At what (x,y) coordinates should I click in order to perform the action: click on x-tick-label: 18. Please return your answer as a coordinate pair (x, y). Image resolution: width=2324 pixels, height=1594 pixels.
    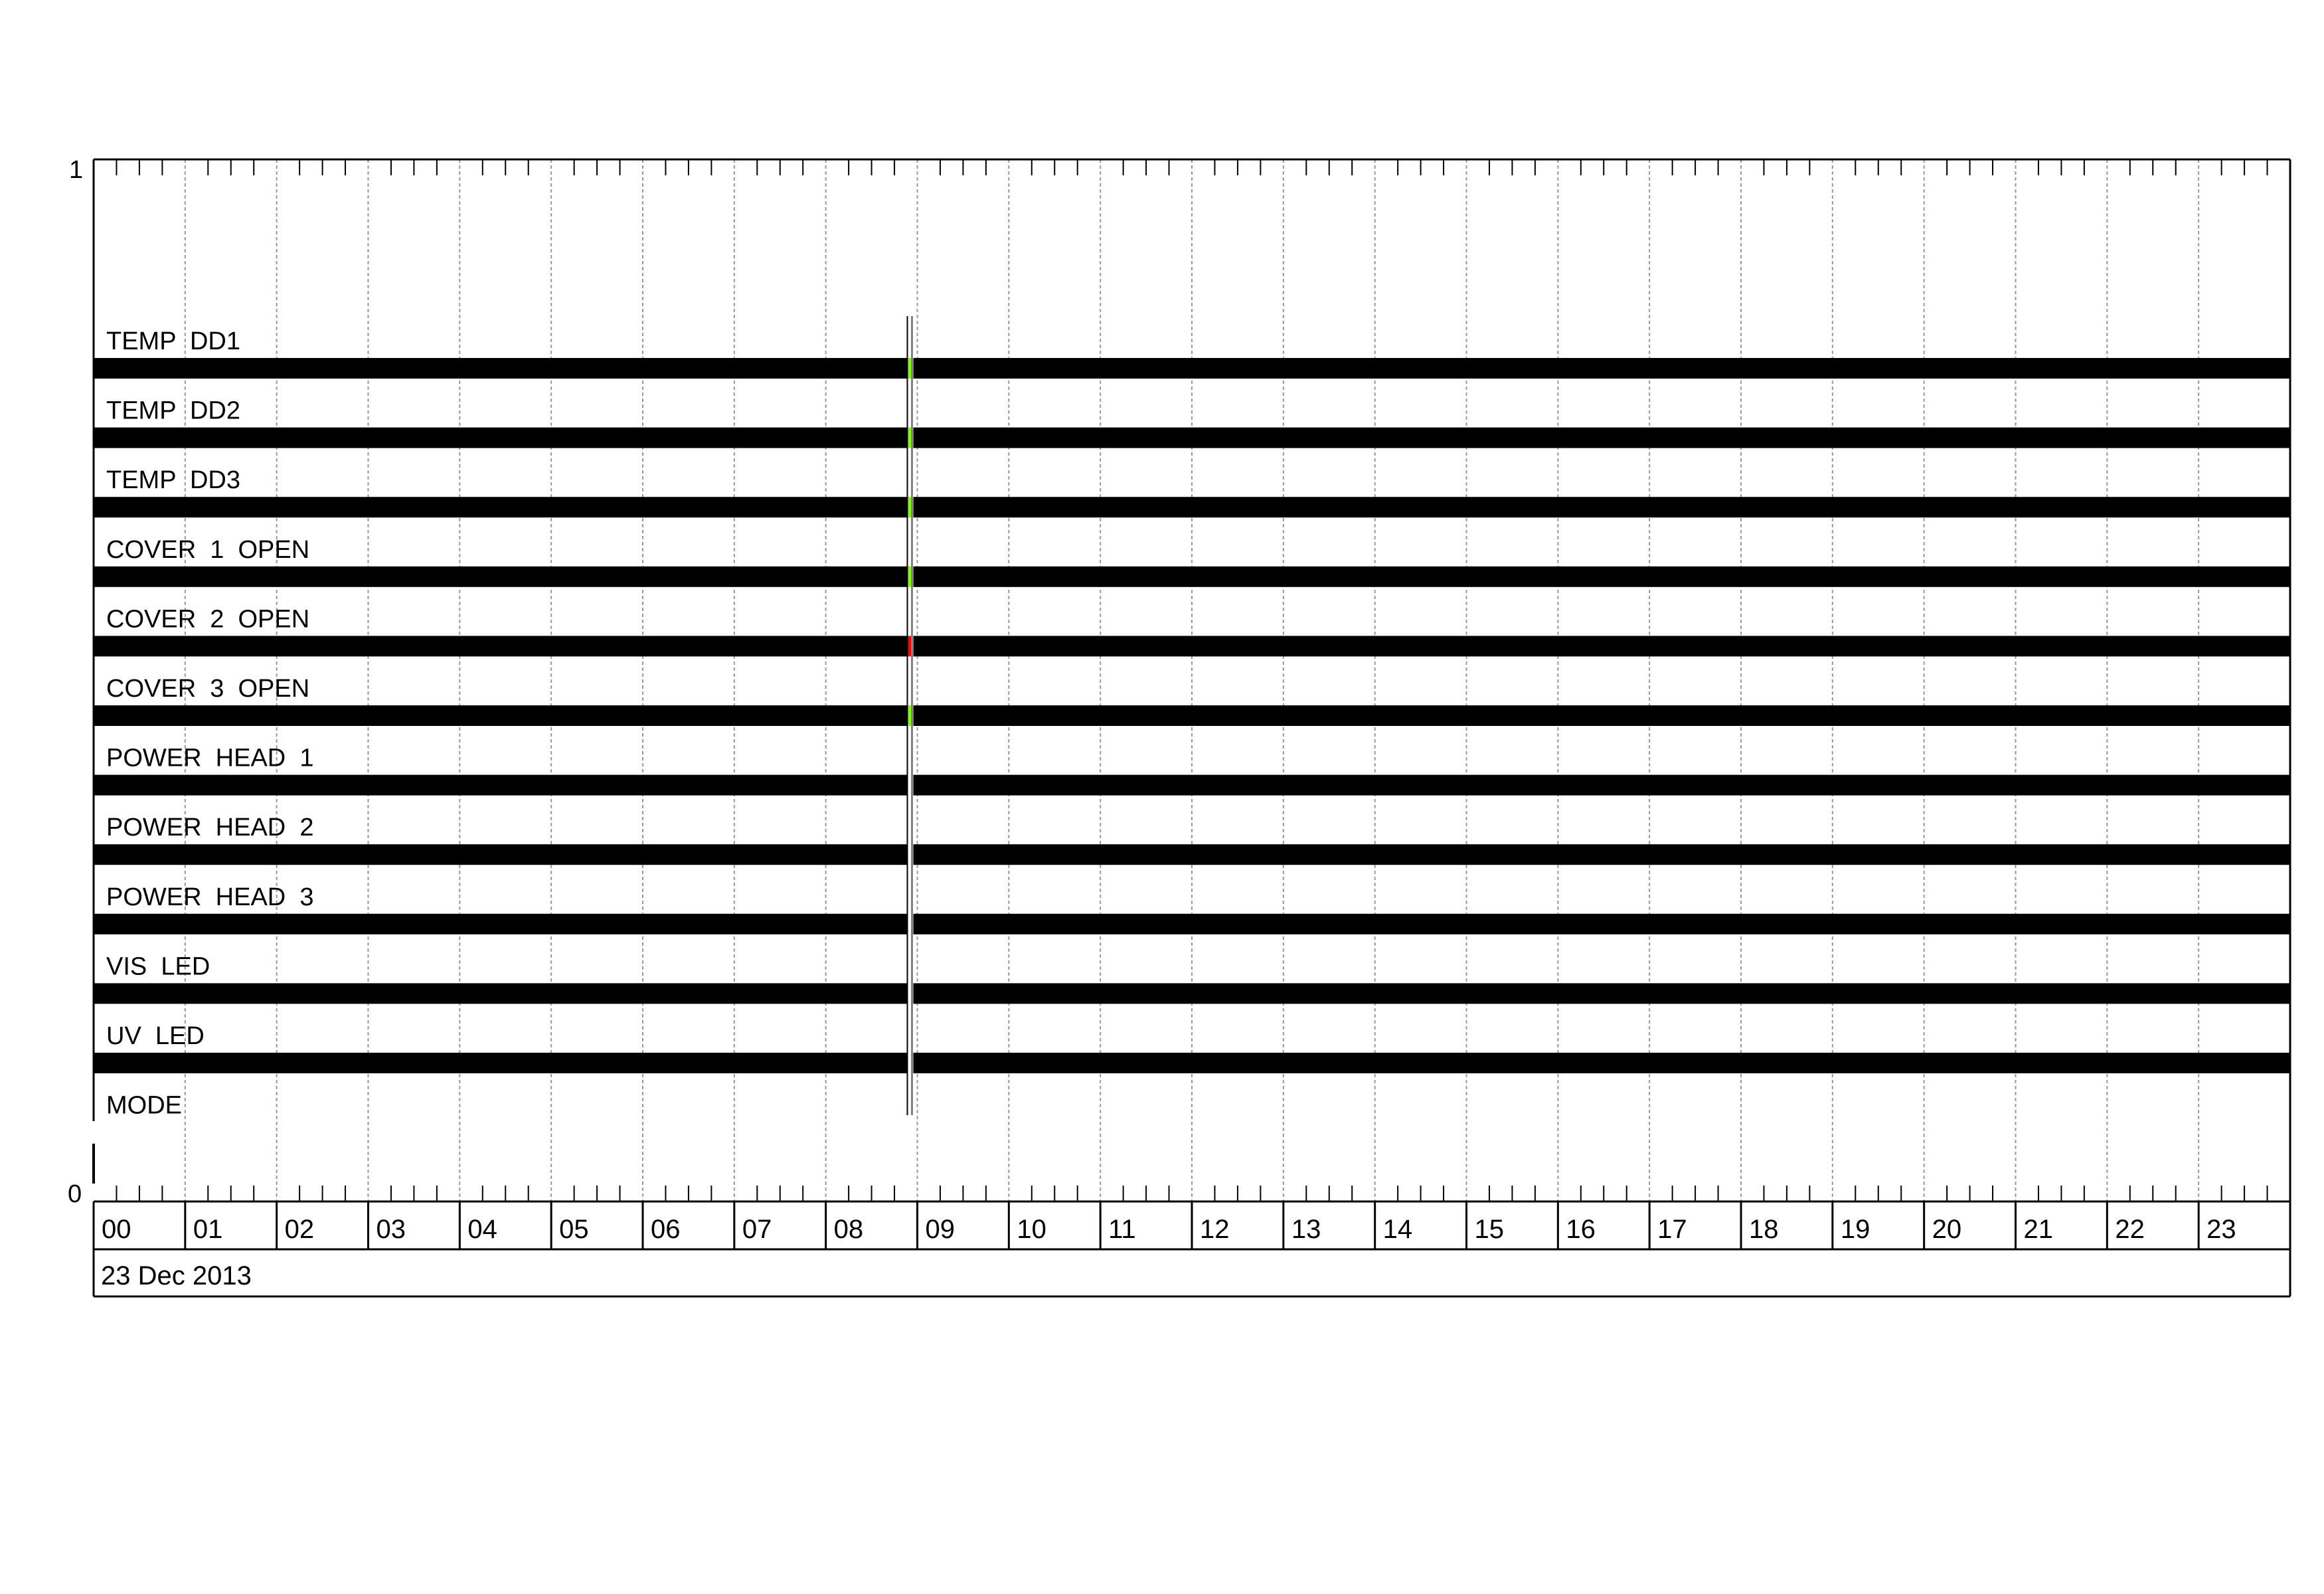
    Looking at the image, I should click on (1764, 1229).